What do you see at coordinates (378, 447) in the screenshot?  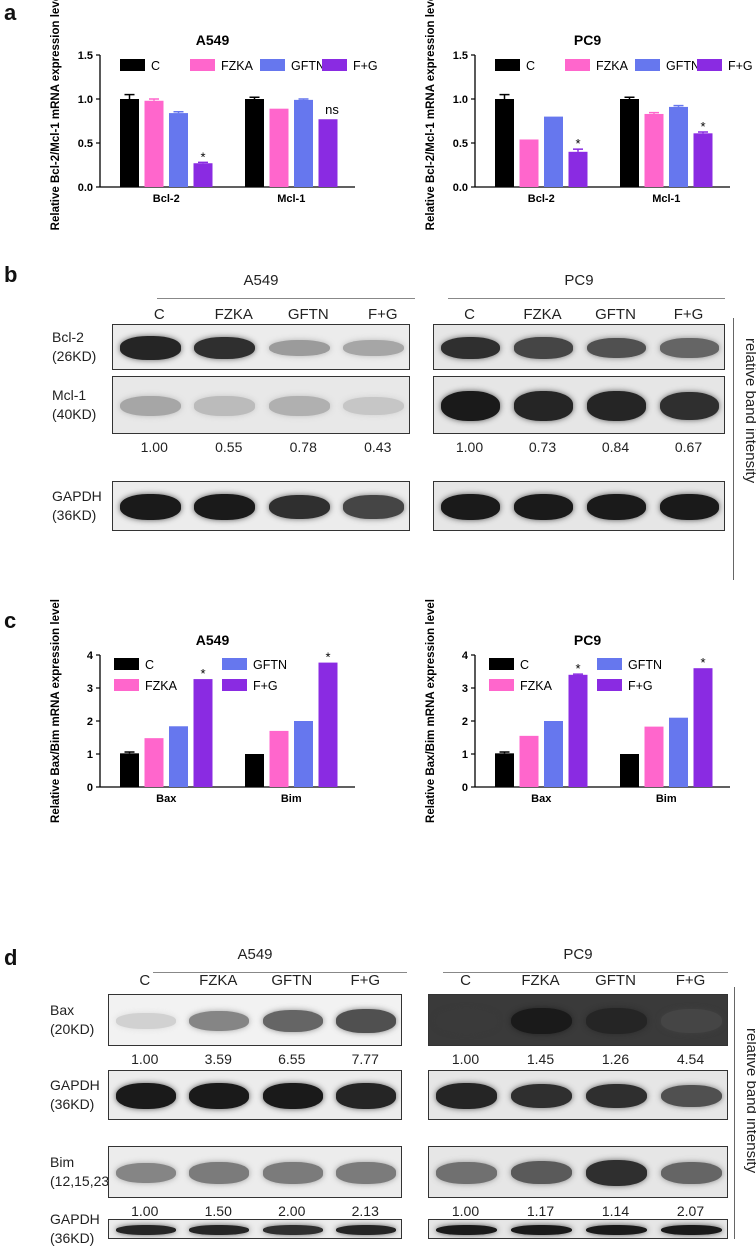 I see `band-intensity-value: 0.43` at bounding box center [378, 447].